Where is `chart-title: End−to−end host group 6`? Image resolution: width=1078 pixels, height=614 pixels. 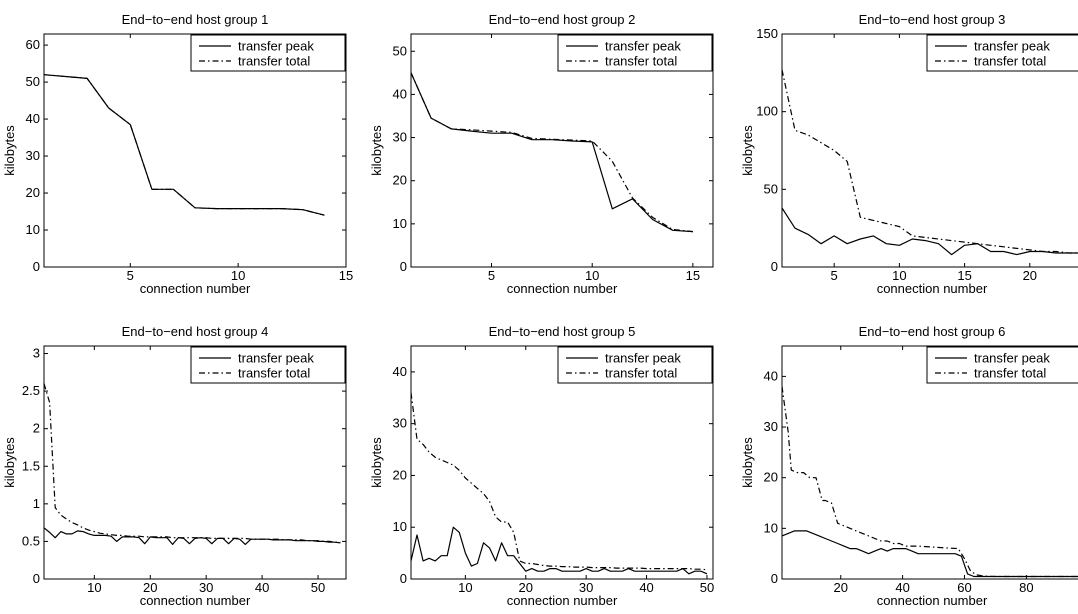
chart-title: End−to−end host group 6 is located at coordinates (932, 331).